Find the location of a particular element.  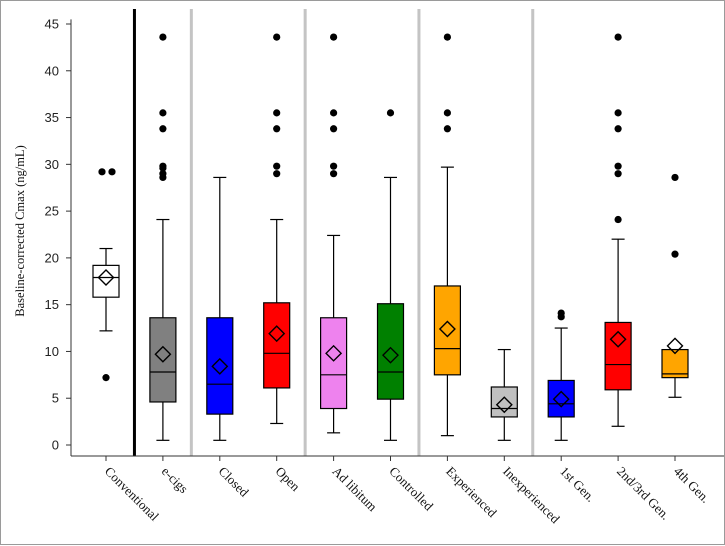

x-tick-label: e-cigs is located at coordinates (175, 480).